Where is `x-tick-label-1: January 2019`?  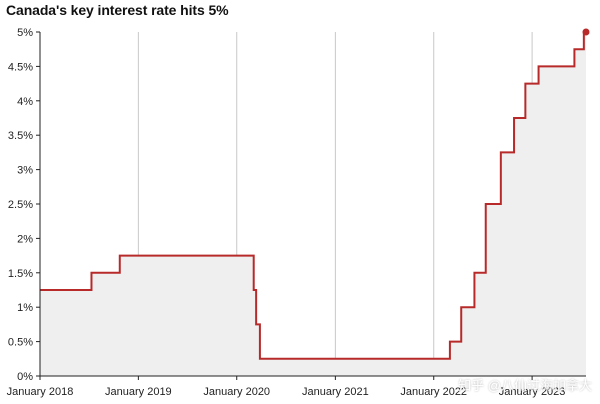
x-tick-label-1: January 2019 is located at coordinates (138, 392).